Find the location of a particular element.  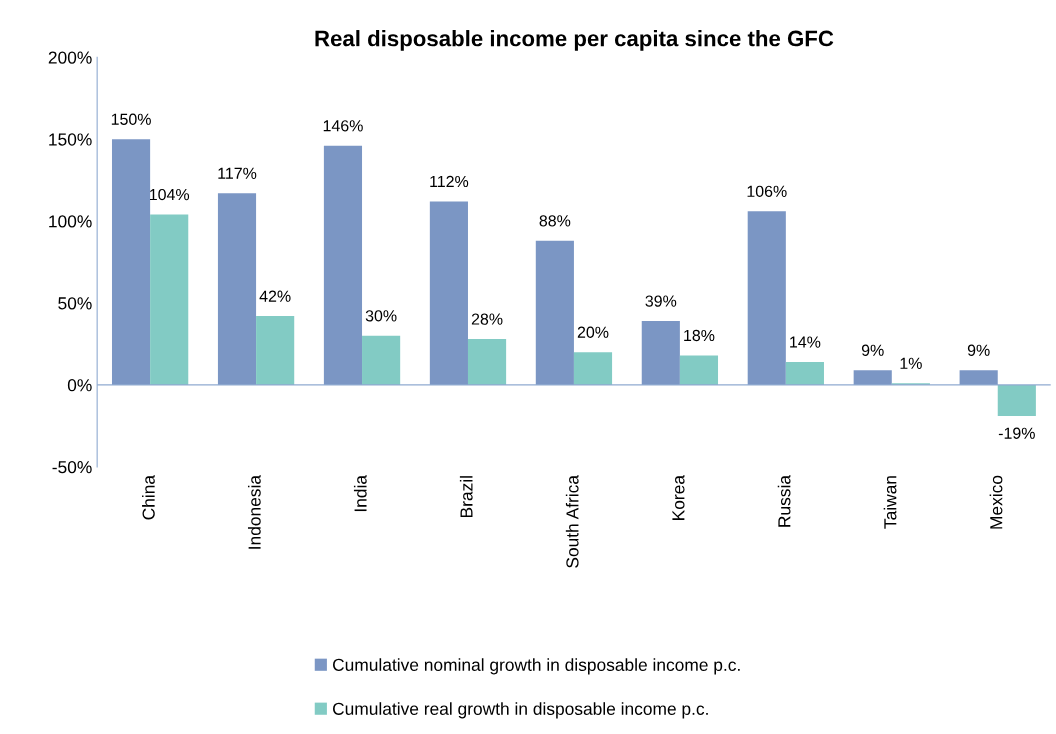

x-tick-label: Brazil is located at coordinates (466, 496).